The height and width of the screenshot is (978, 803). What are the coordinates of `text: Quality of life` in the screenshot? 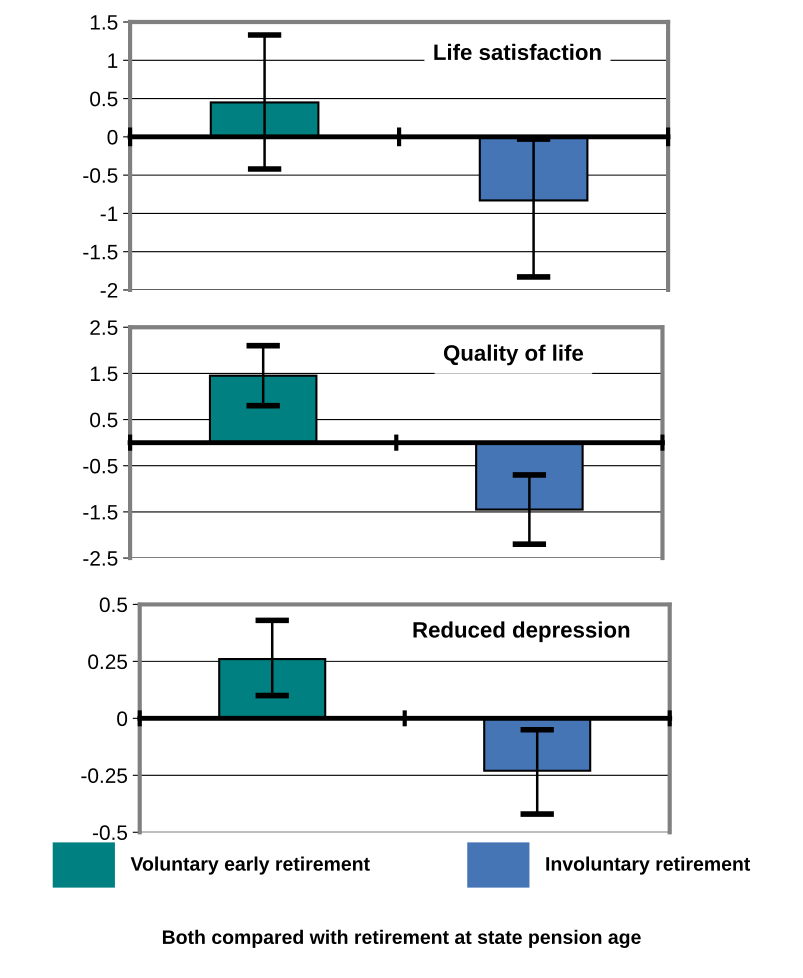 It's located at (514, 355).